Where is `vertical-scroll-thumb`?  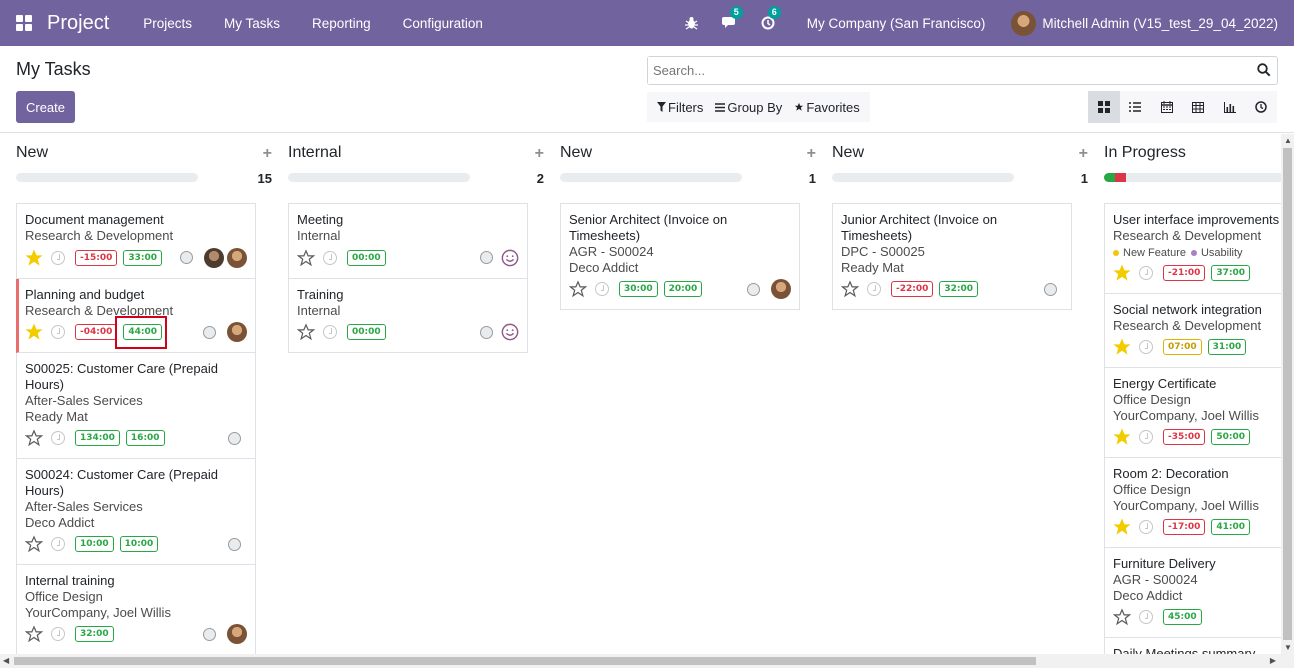 vertical-scroll-thumb is located at coordinates (1287, 394).